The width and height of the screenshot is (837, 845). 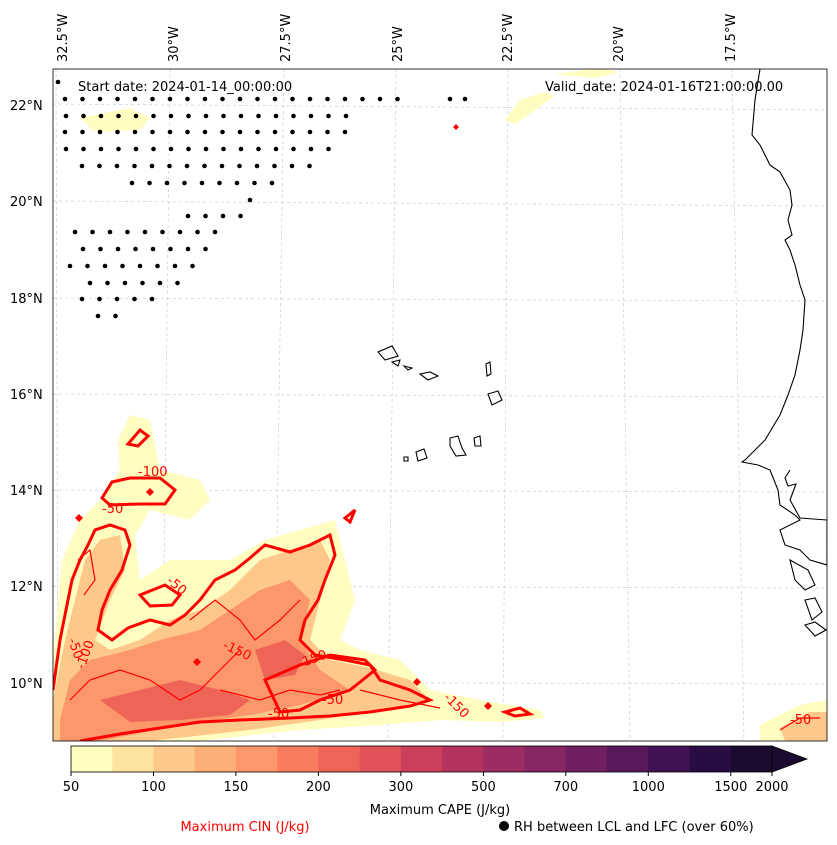 What do you see at coordinates (426, 783) in the screenshot?
I see `colorbar-tick-labels: 50 100 150 200 300 500 700 1000 1500 2000` at bounding box center [426, 783].